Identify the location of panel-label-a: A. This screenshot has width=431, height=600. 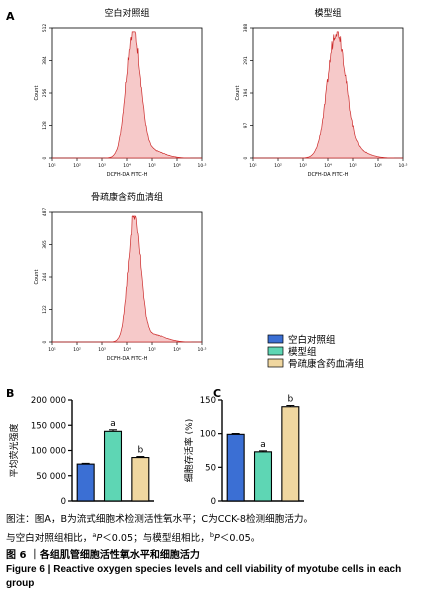
(10, 16).